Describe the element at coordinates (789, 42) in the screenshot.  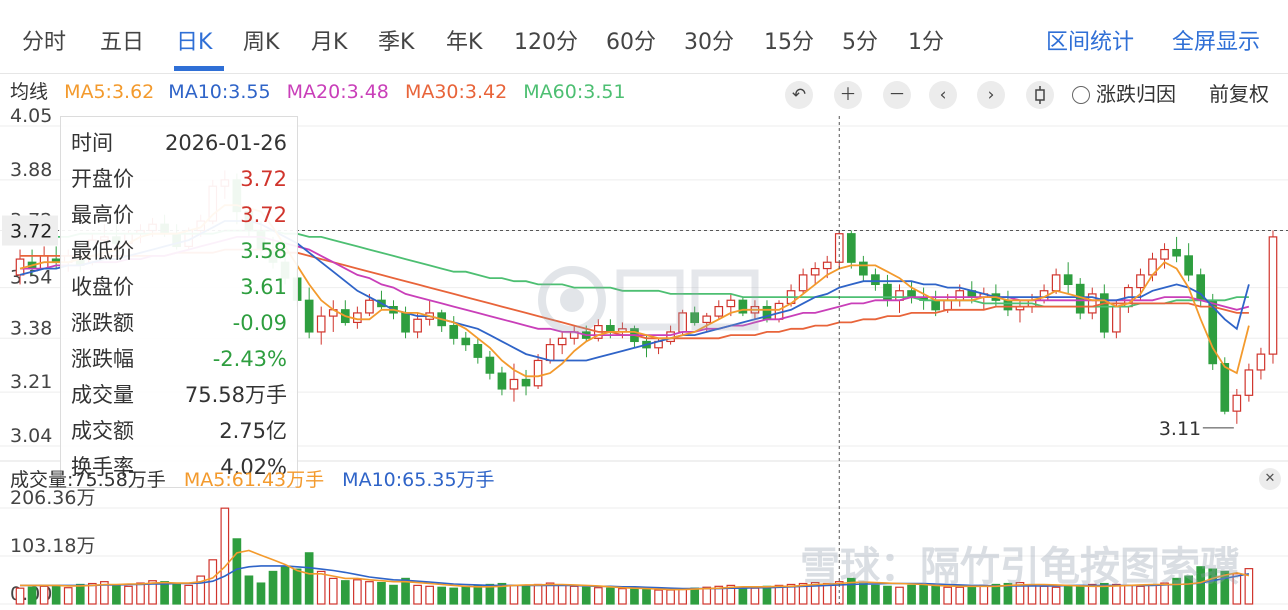
I see `tab-10: 15分` at that location.